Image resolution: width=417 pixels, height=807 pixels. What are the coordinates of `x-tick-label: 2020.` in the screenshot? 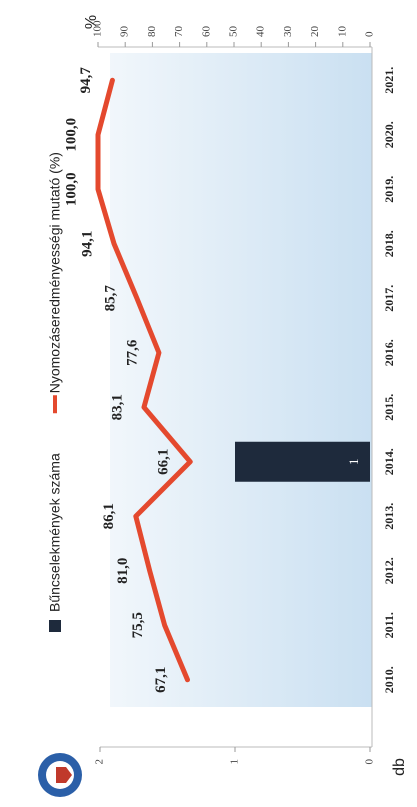 It's located at (389, 134).